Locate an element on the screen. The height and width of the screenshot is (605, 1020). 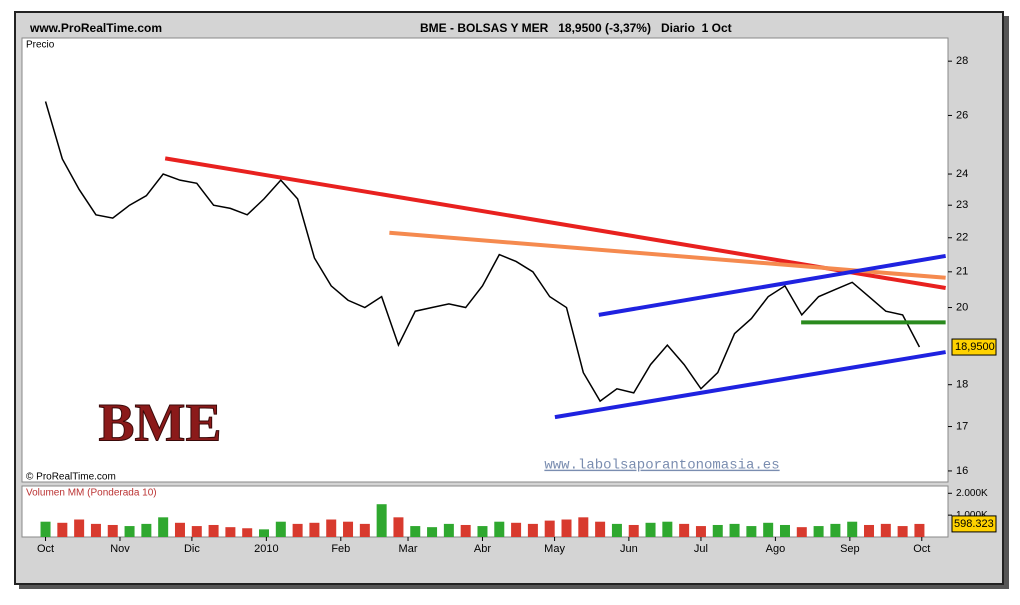
y-tick-label: 1.000K is located at coordinates (972, 515).